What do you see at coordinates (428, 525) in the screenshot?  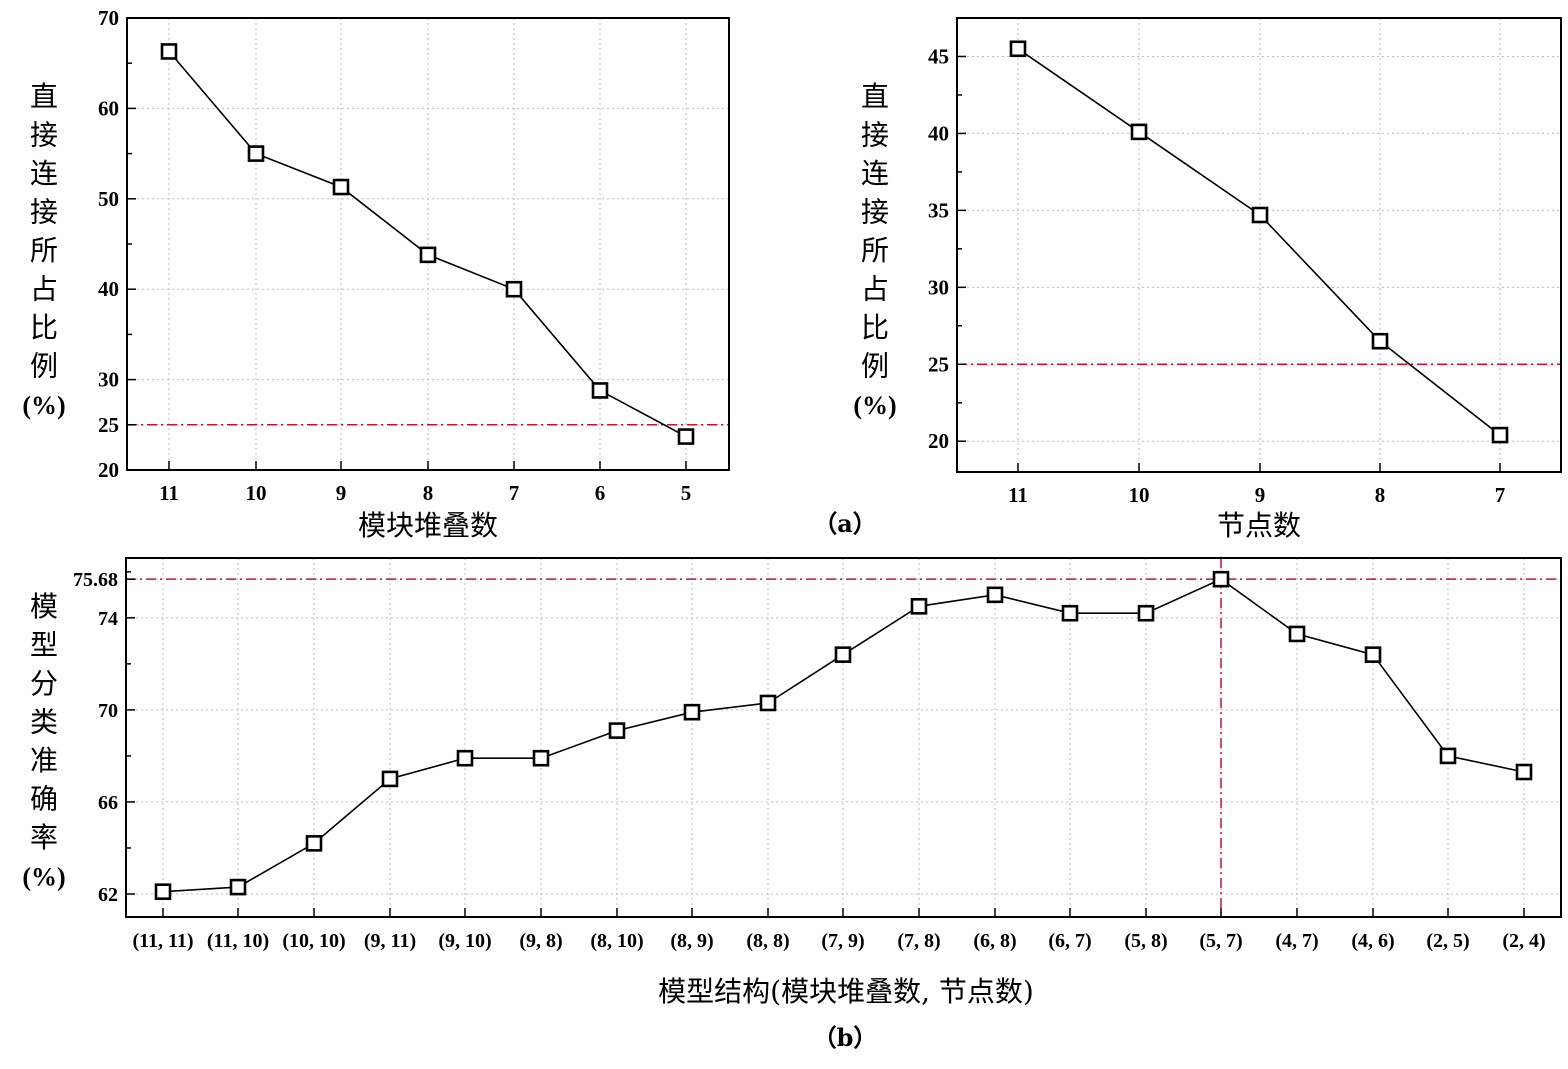 I see `x-axis-label: 模块堆叠数` at bounding box center [428, 525].